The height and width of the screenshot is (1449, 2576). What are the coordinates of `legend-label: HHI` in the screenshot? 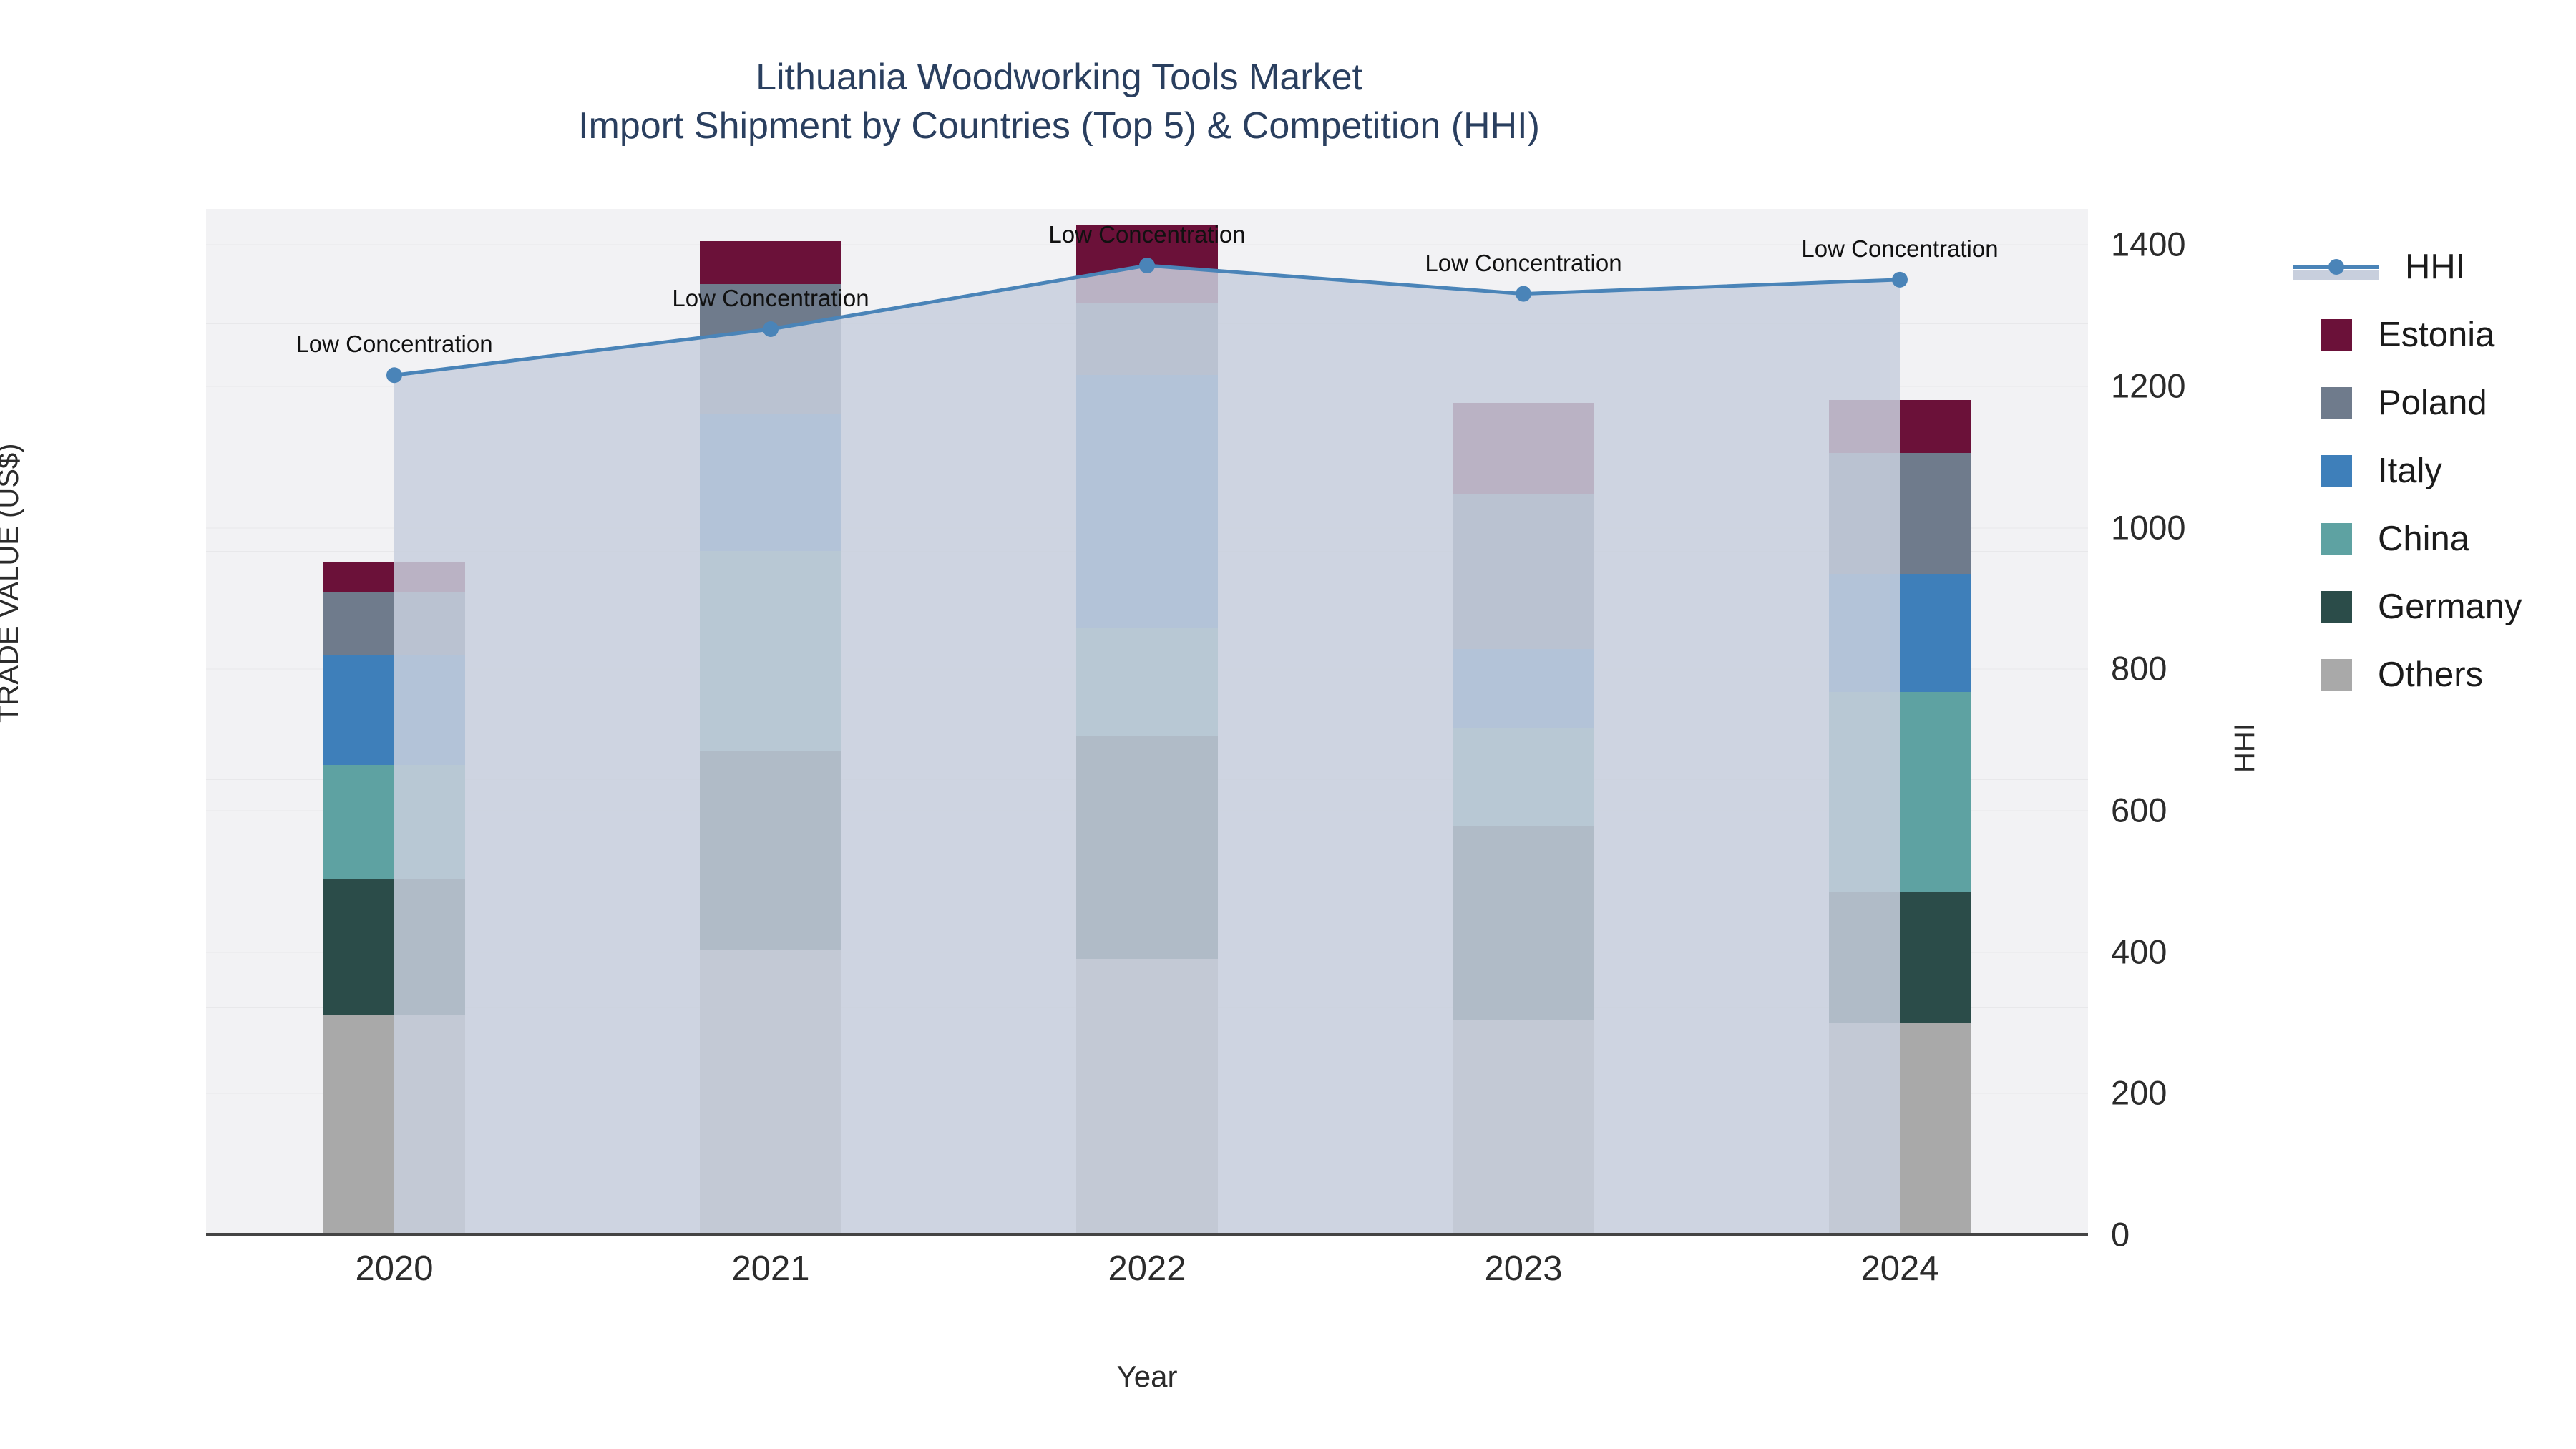 It's located at (2435, 266).